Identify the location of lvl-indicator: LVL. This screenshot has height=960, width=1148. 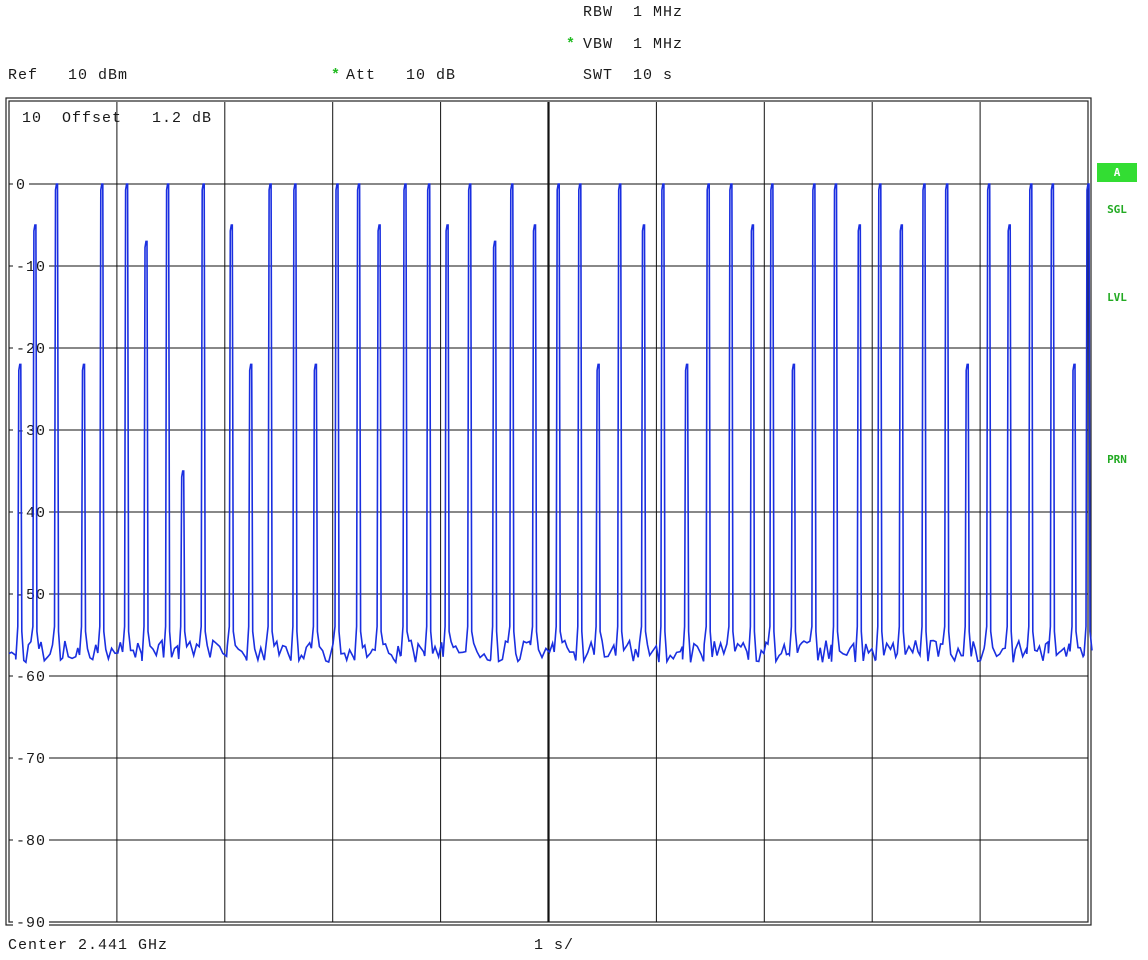
(1117, 297).